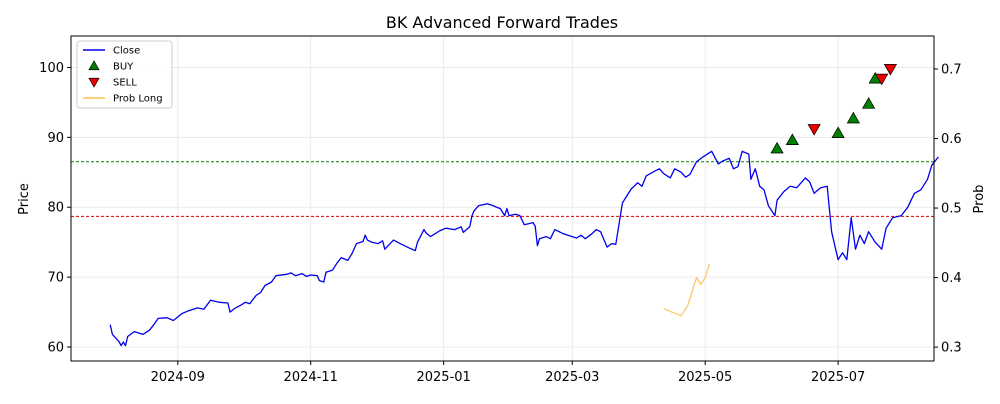 This screenshot has height=404, width=1000. I want to click on legend: Close BUY SELL Prob Long, so click(124, 74).